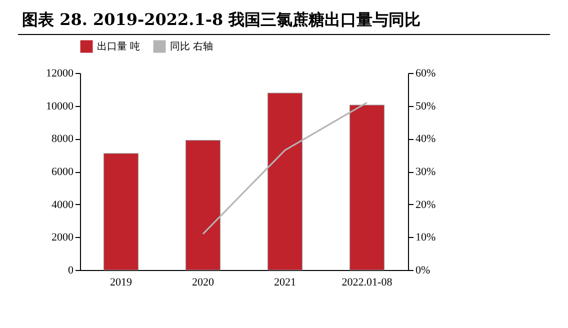  What do you see at coordinates (203, 282) in the screenshot?
I see `x-tick-label: 2020` at bounding box center [203, 282].